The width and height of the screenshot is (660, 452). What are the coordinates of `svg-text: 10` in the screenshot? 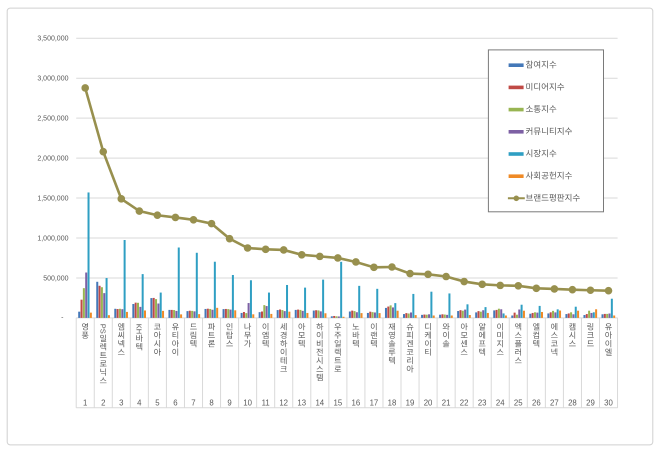 It's located at (247, 403).